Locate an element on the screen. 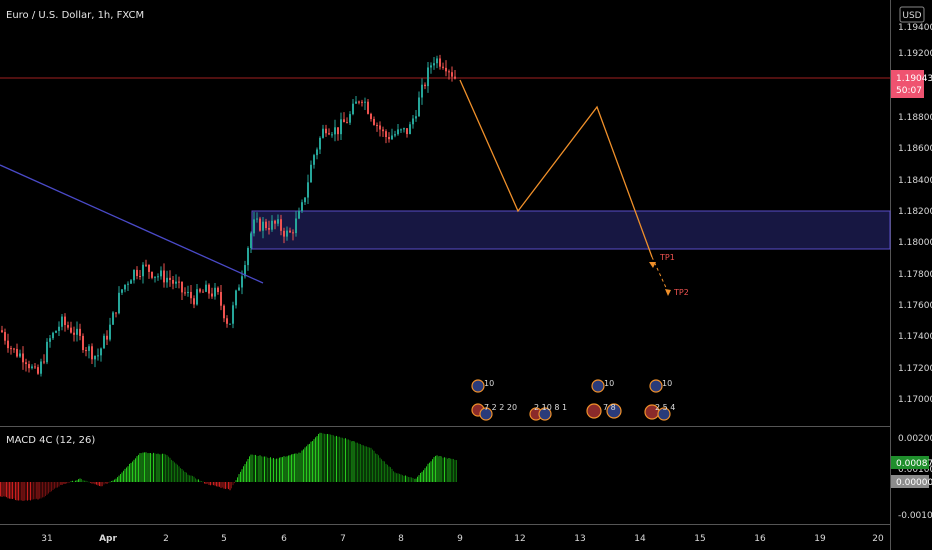 This screenshot has width=932, height=550. time-axis: 31 Apr 2 5 6 7 8 9 12 13 14 15 16 19 20 is located at coordinates (462, 539).